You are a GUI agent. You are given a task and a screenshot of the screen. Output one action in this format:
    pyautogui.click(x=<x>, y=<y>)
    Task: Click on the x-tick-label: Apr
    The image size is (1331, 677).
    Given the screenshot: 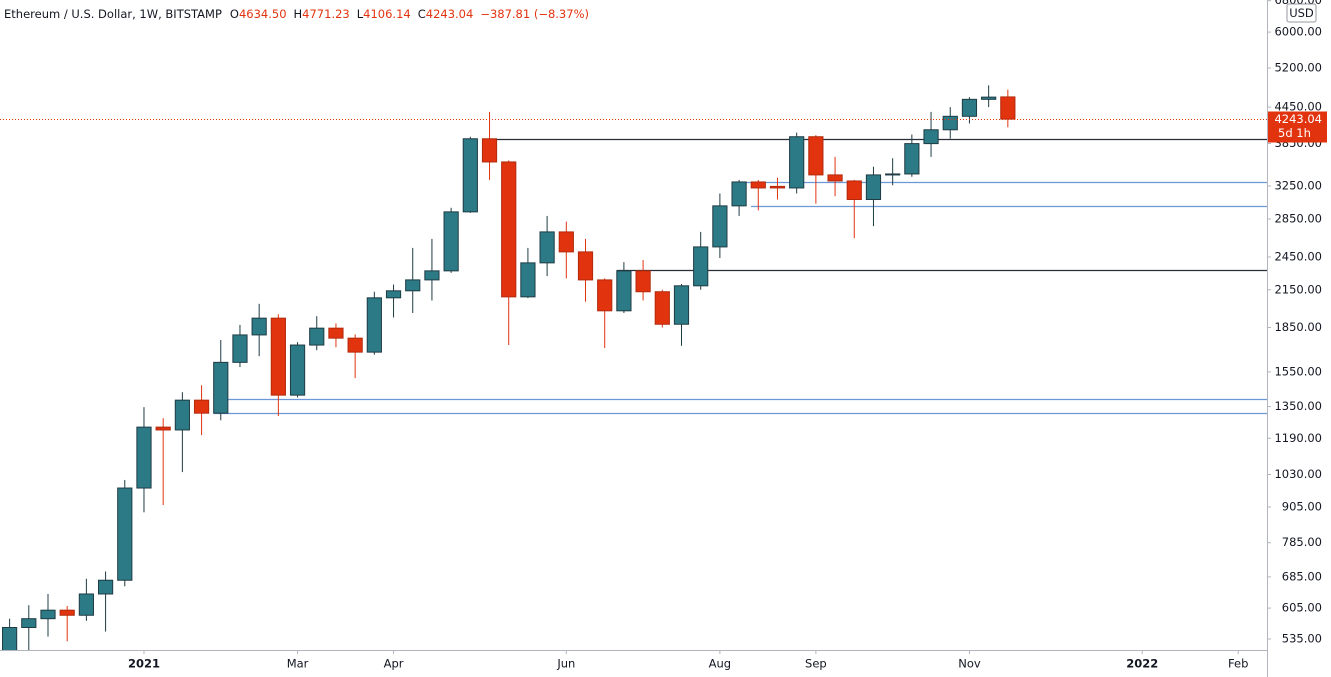 What is the action you would take?
    pyautogui.click(x=394, y=664)
    